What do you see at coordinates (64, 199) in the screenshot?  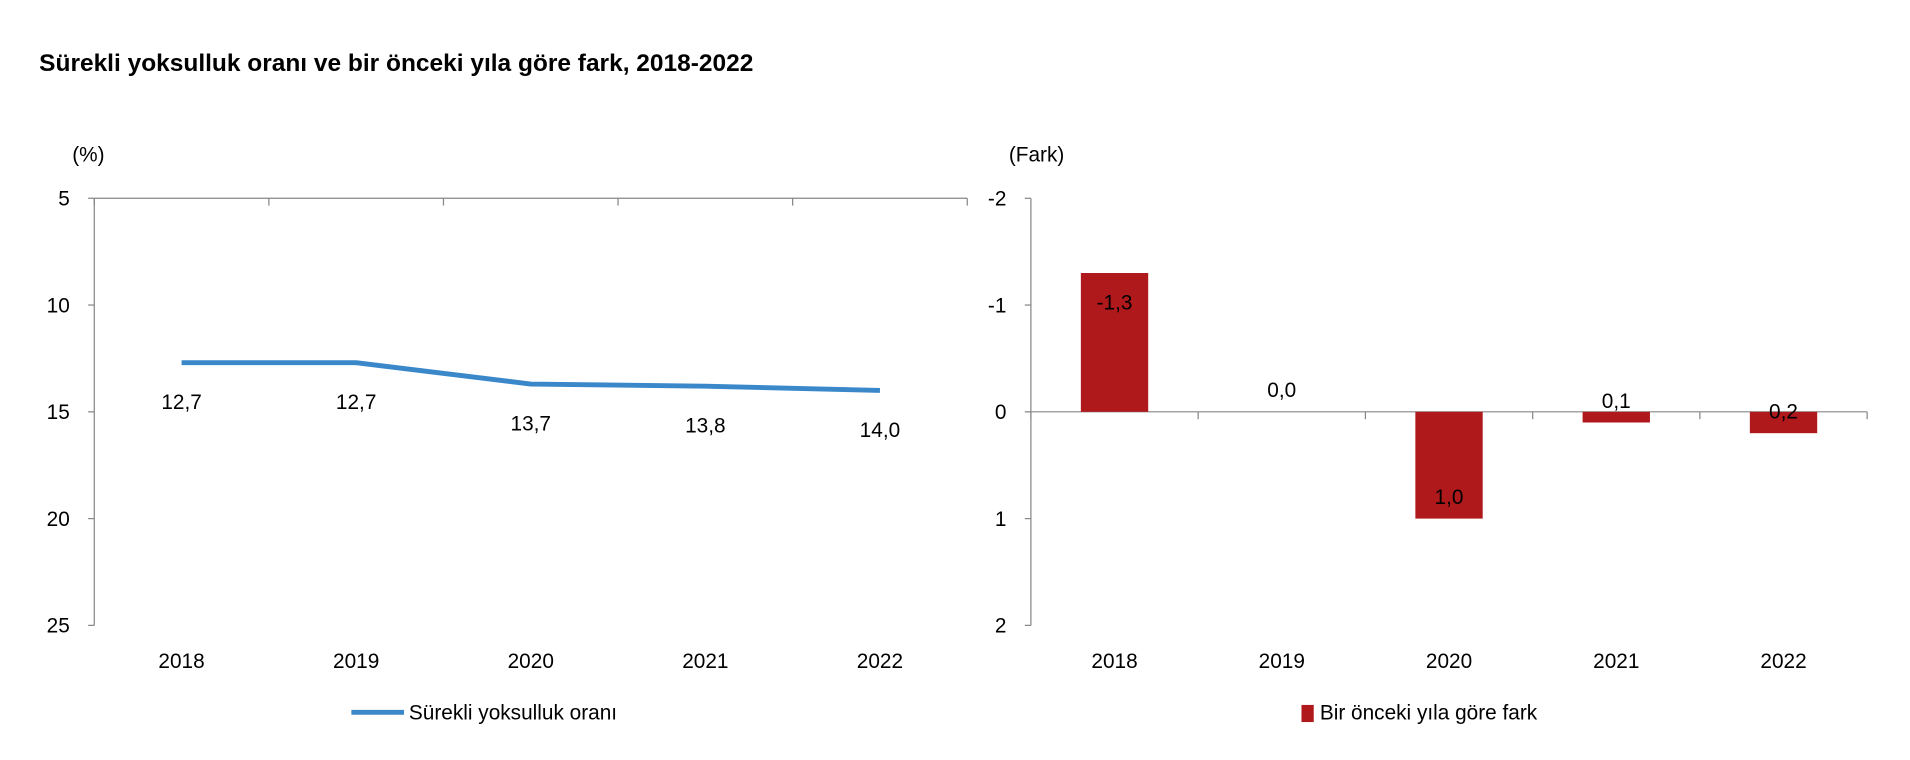 I see `y-tick-label: 5` at bounding box center [64, 199].